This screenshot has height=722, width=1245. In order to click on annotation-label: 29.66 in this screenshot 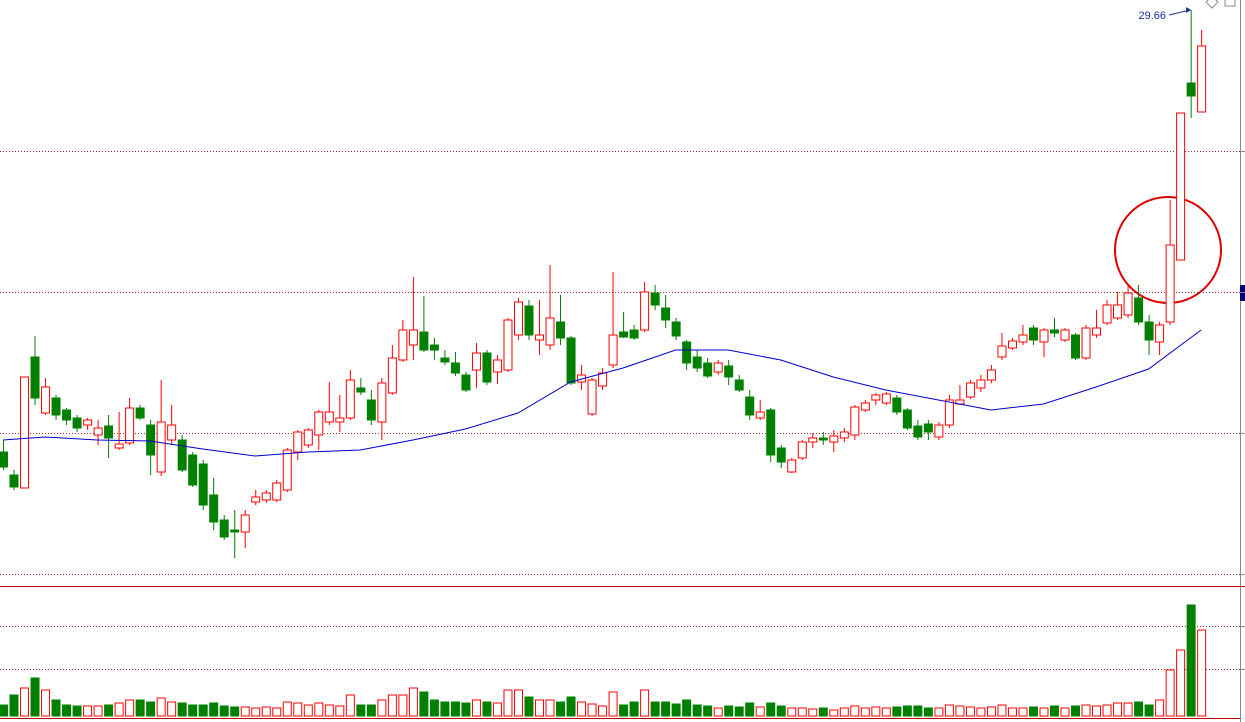, I will do `click(1152, 16)`.